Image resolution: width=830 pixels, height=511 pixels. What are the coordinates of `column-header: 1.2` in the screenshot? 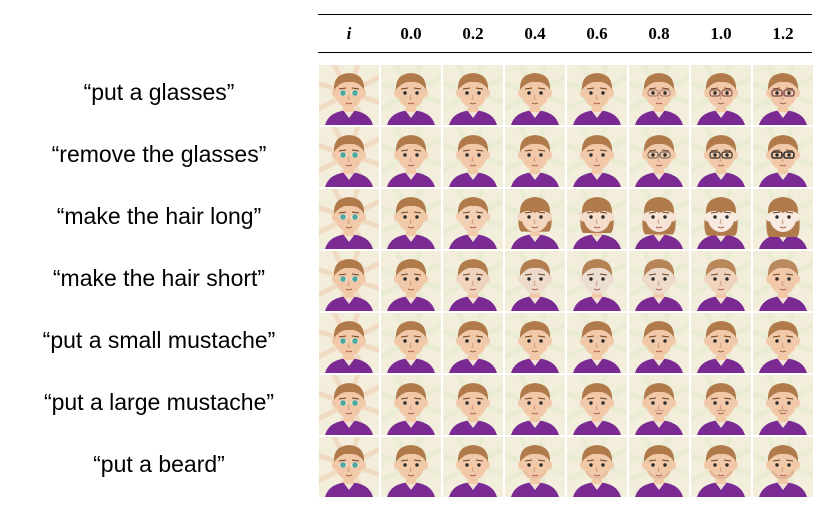 It's located at (783, 33).